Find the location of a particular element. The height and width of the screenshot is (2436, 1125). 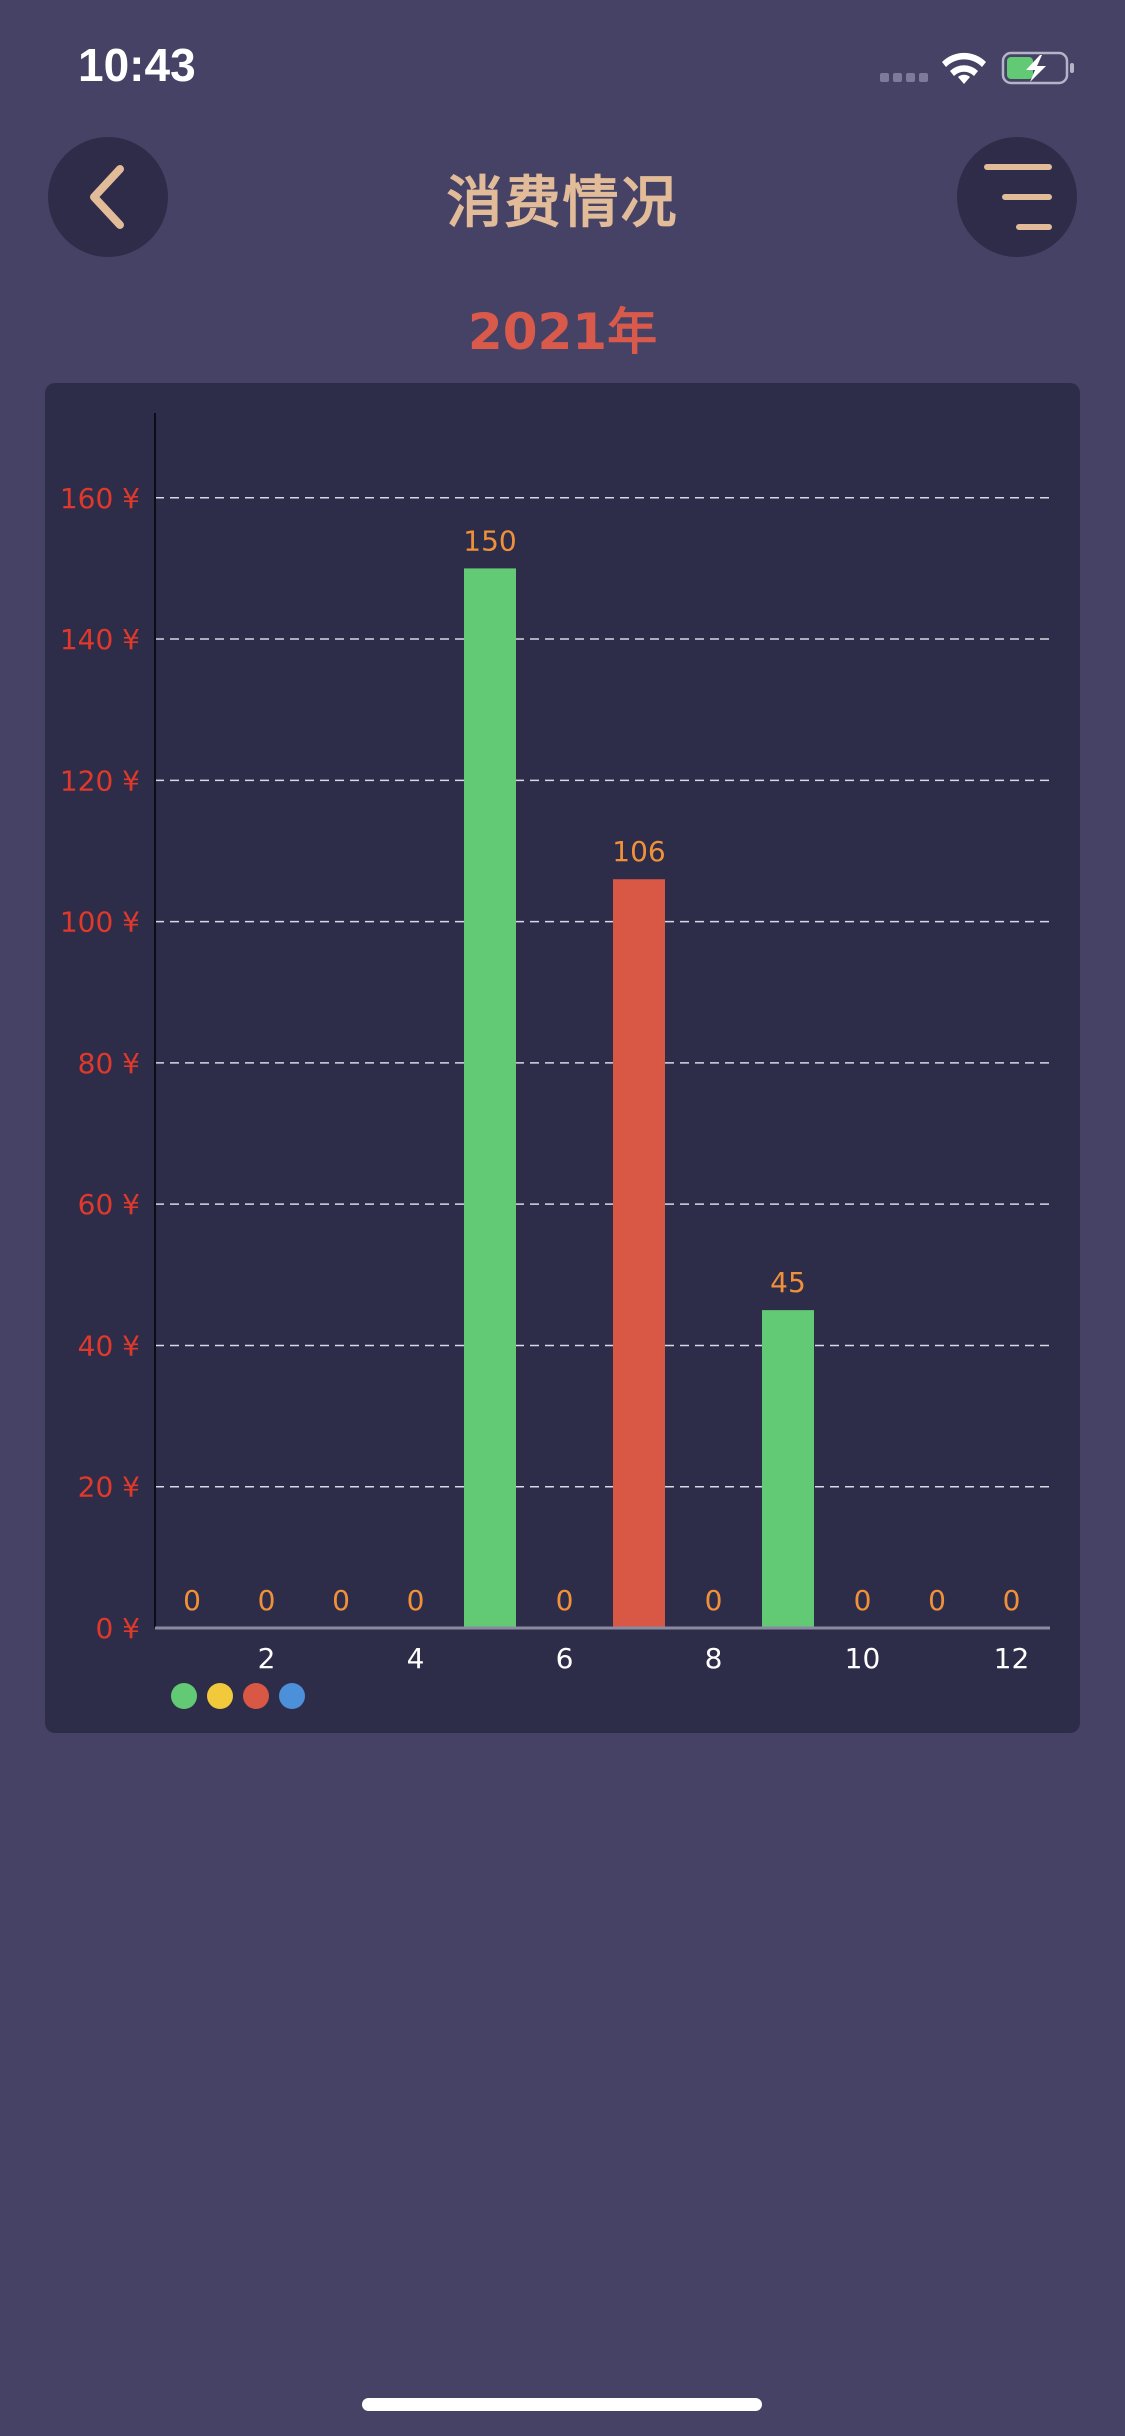

y-tick-labels: 0 ¥ 20 ¥ 40 ¥ 60 ¥ 80 ¥ 100 ¥ 120 ¥ 140 ¥ 160 ¥ is located at coordinates (100, 1063).